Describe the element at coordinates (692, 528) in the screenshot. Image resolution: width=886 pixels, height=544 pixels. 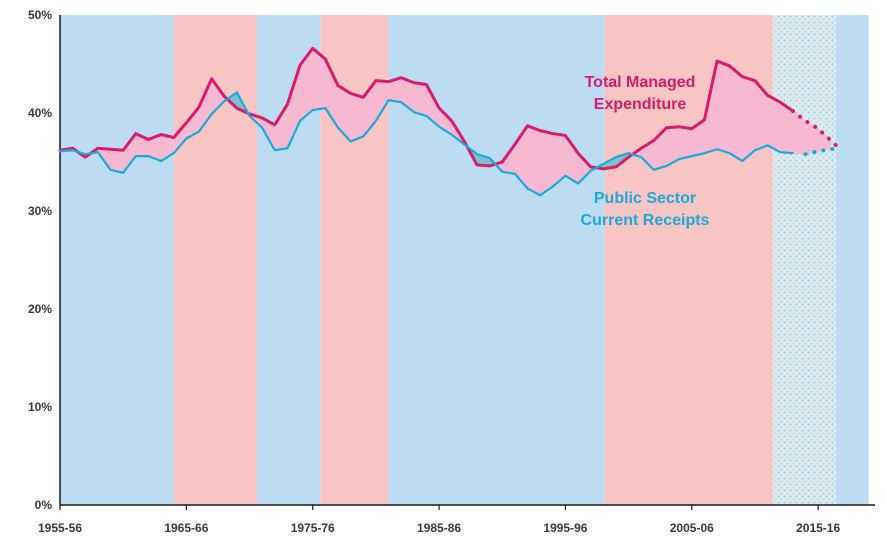
I see `x-tick-label: 2005-06` at that location.